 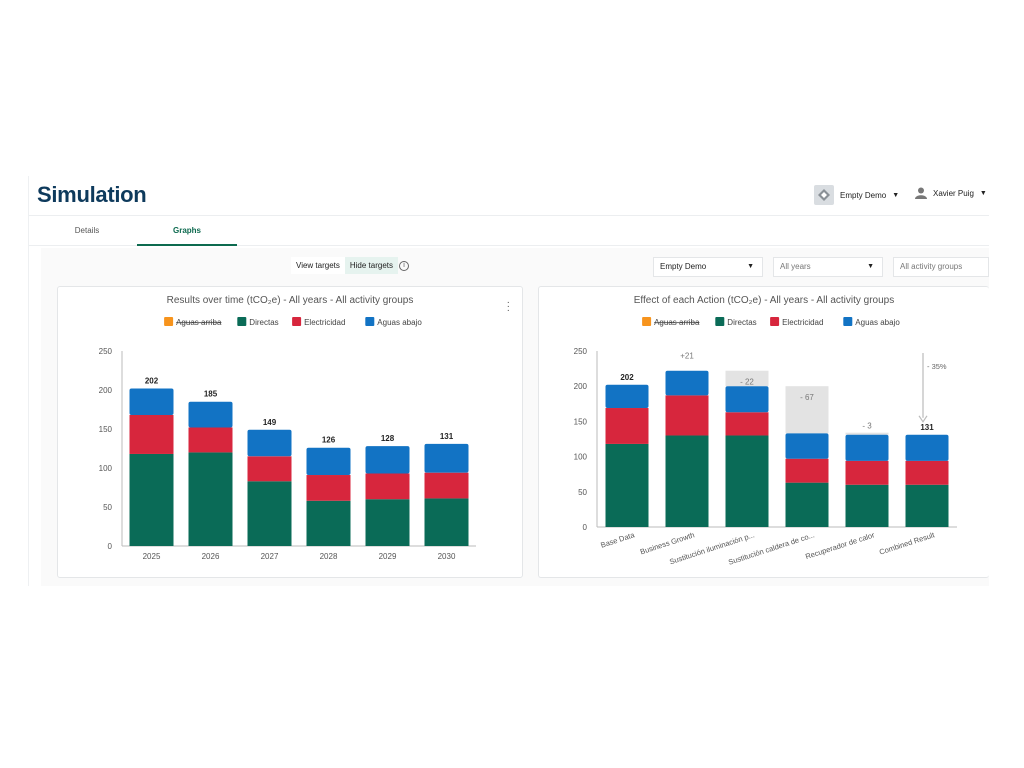 What do you see at coordinates (618, 540) in the screenshot?
I see `x-tick-label: Base Data` at bounding box center [618, 540].